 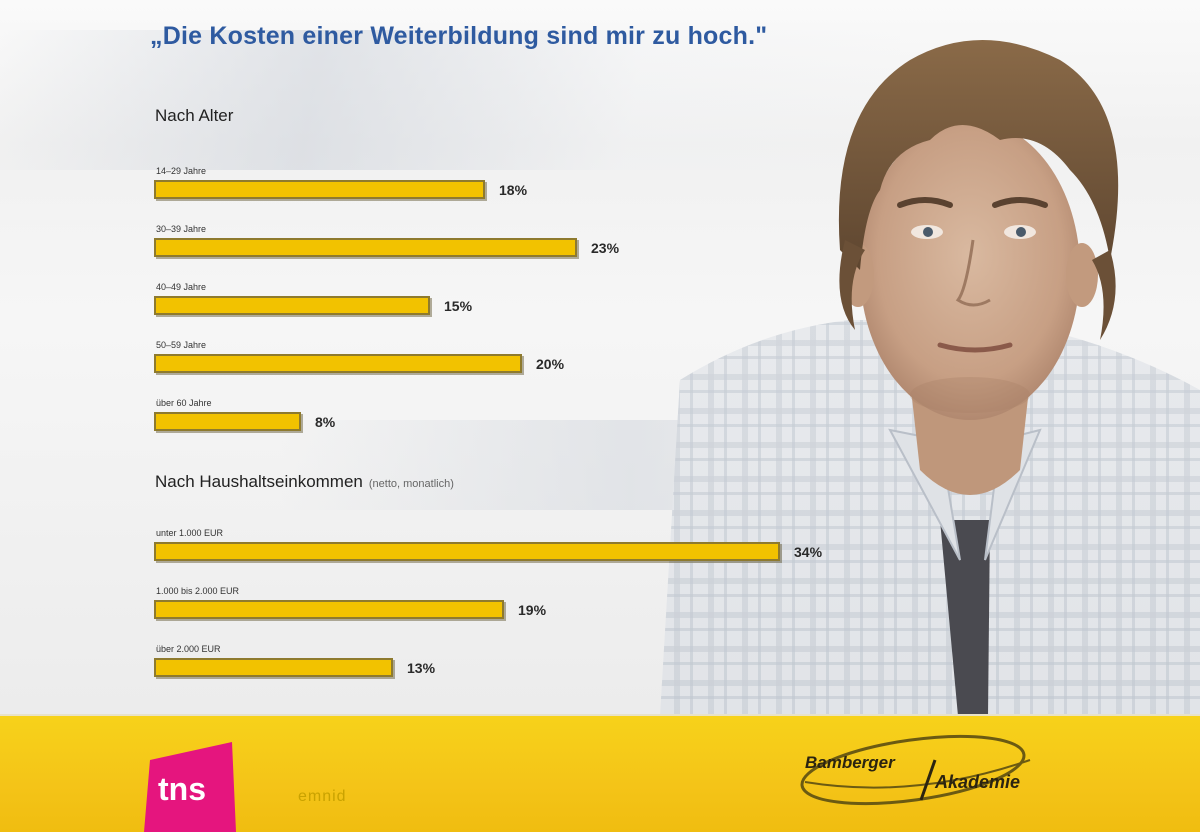 What do you see at coordinates (808, 552) in the screenshot?
I see `value-label: 34%` at bounding box center [808, 552].